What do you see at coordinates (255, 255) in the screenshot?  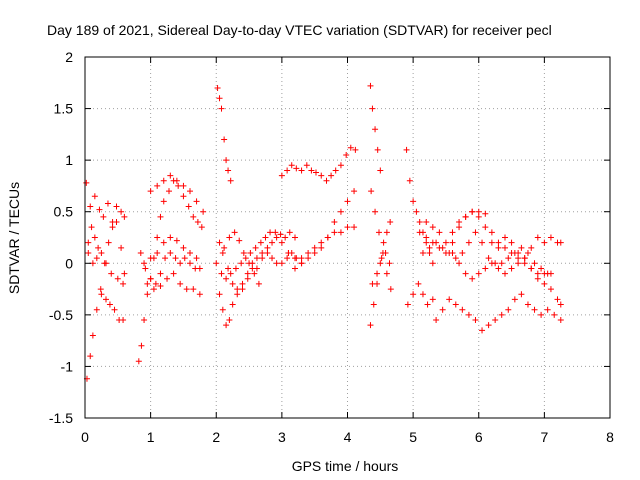 I see `series-arc-l` at bounding box center [255, 255].